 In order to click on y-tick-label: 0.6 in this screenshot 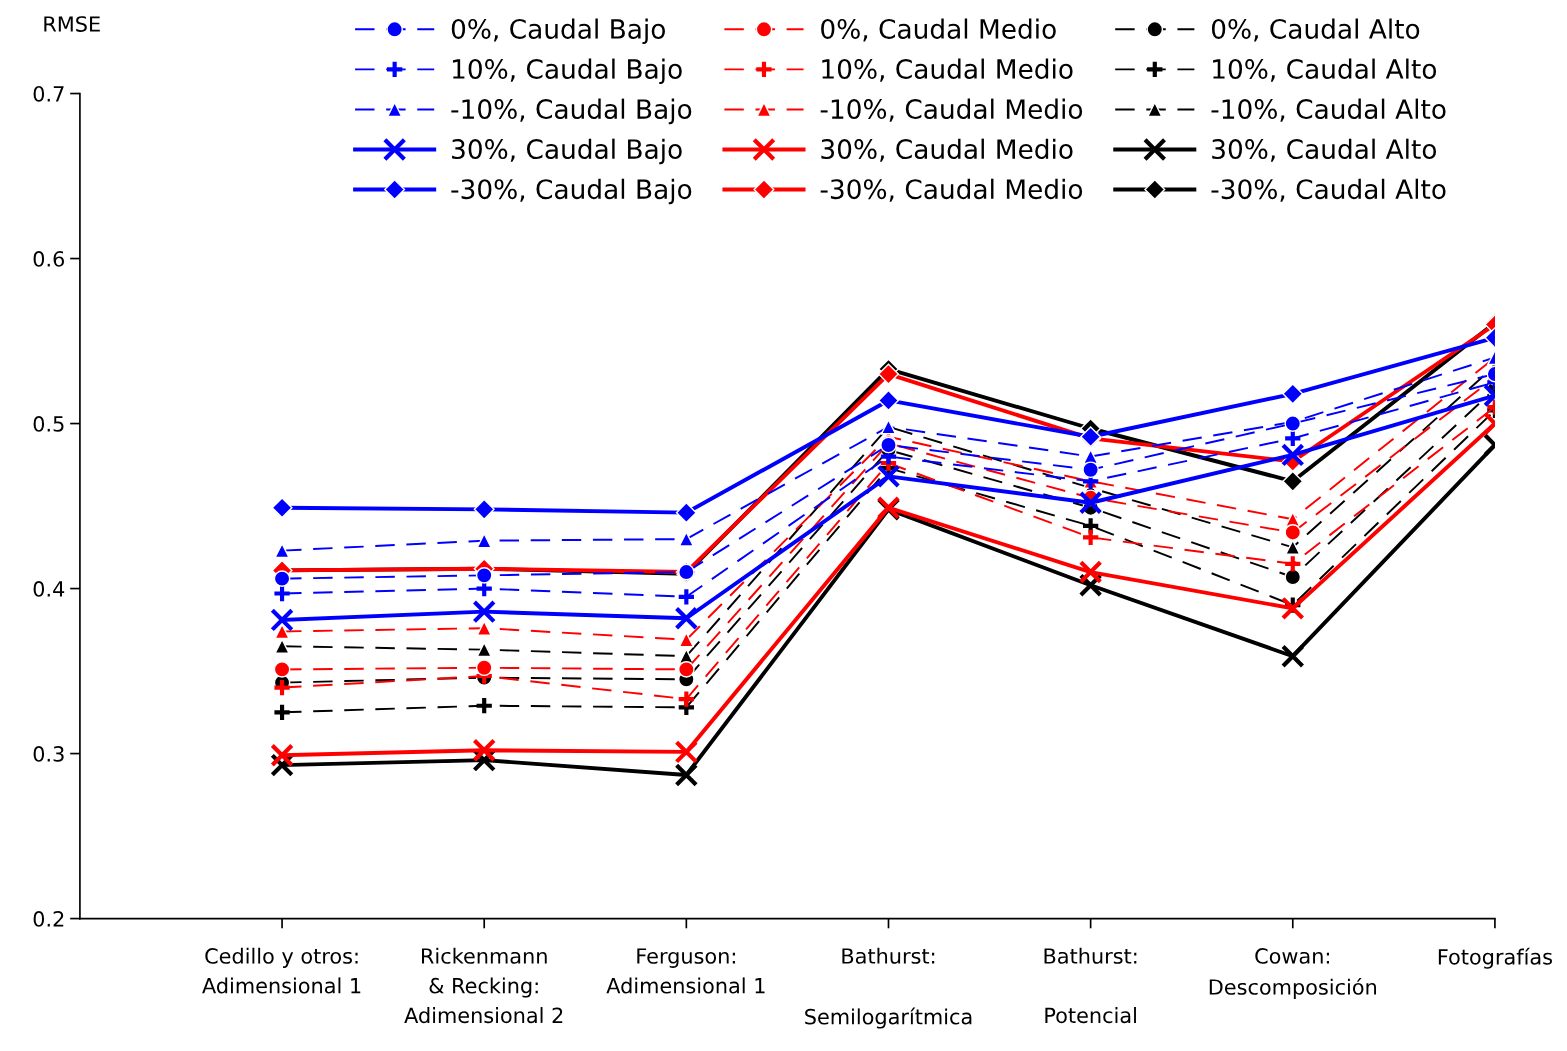, I will do `click(49, 259)`.